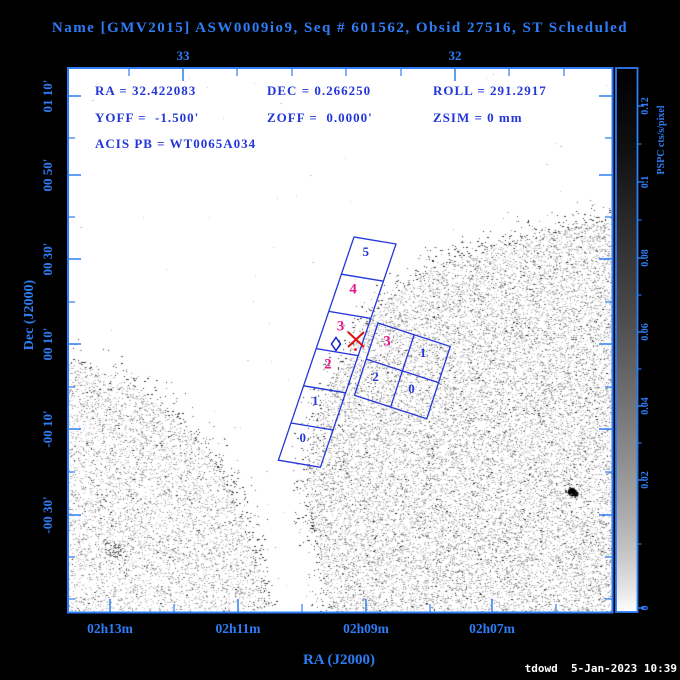  Describe the element at coordinates (402, 371) in the screenshot. I see `acis-i-fov` at that location.